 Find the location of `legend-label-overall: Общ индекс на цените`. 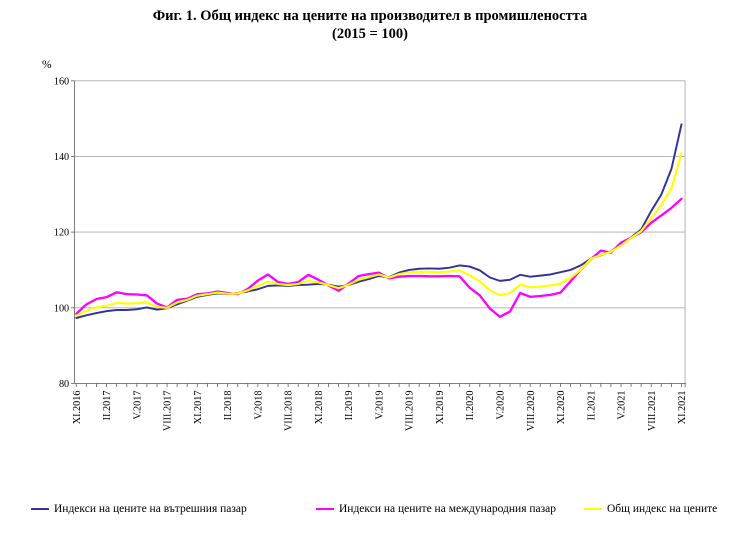

legend-label-overall: Общ индекс на цените is located at coordinates (662, 509).